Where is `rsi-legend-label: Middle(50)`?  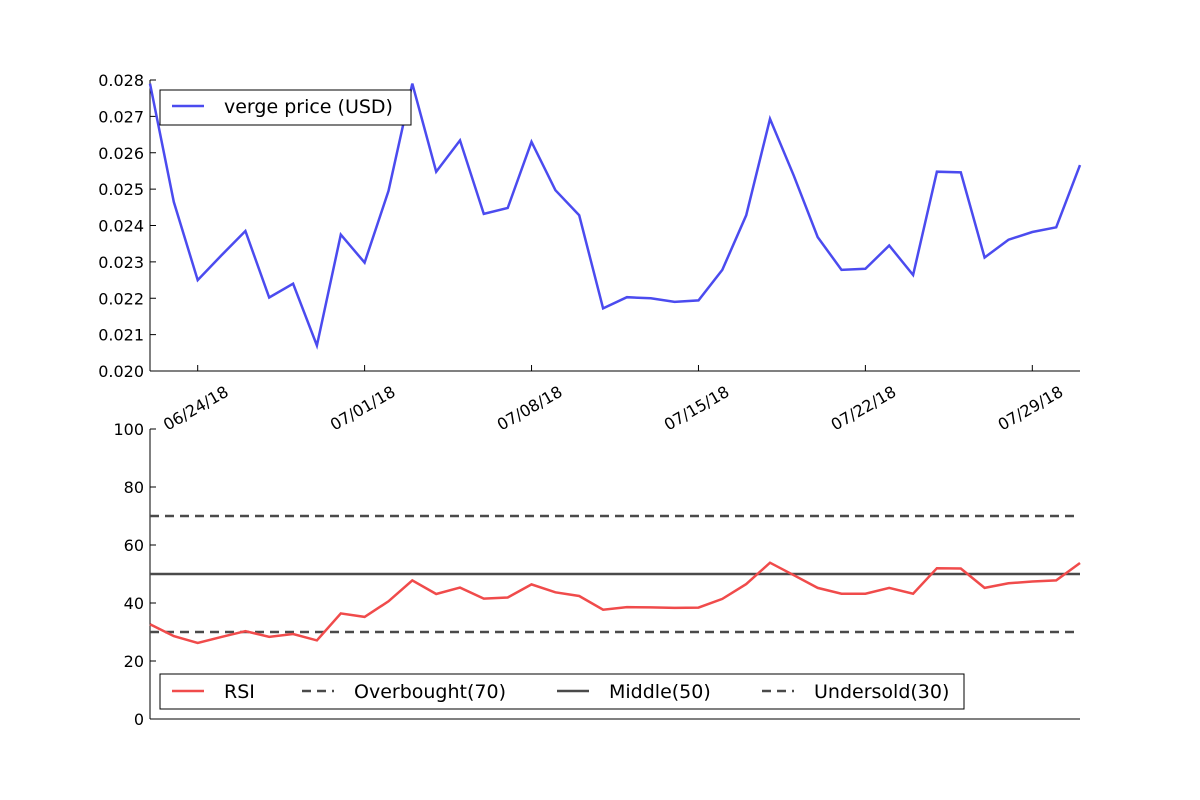
rsi-legend-label: Middle(50) is located at coordinates (660, 692).